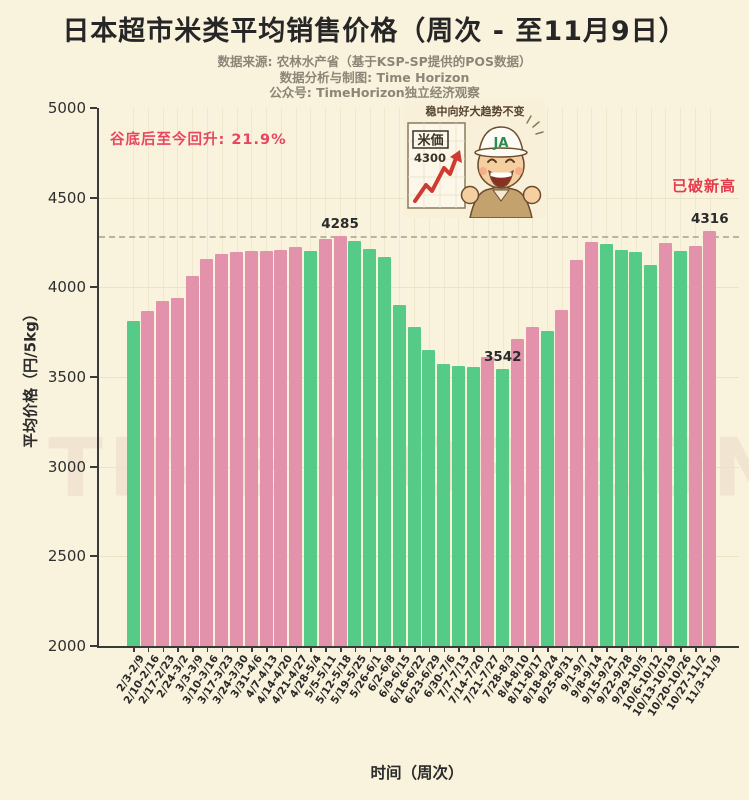 This screenshot has height=800, width=749. What do you see at coordinates (374, 92) in the screenshot?
I see `subtitle-wechat: 公众号: TimeHorizon独立经济观察` at bounding box center [374, 92].